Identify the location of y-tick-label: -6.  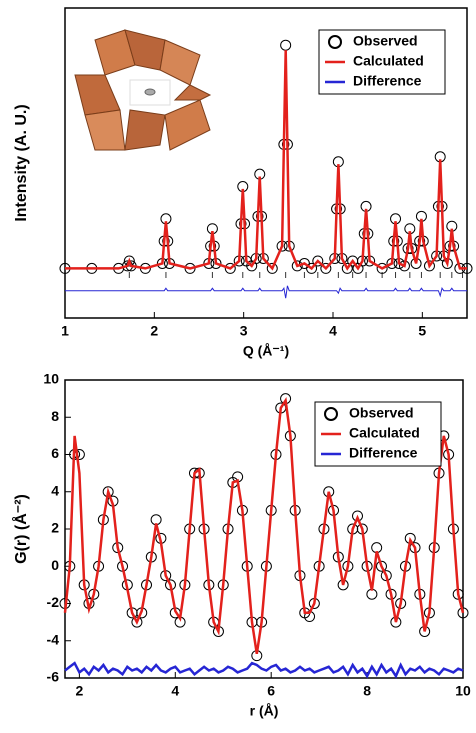
(53, 677).